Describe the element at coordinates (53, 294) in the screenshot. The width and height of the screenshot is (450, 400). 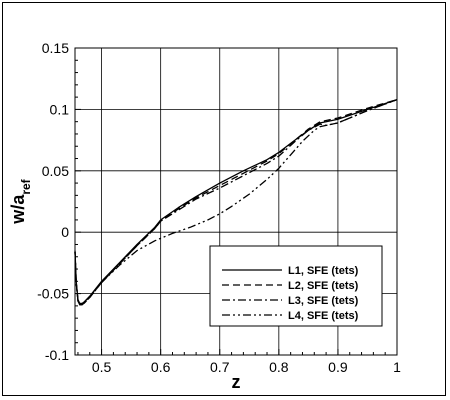
I see `y-tick-label: -0.05` at that location.